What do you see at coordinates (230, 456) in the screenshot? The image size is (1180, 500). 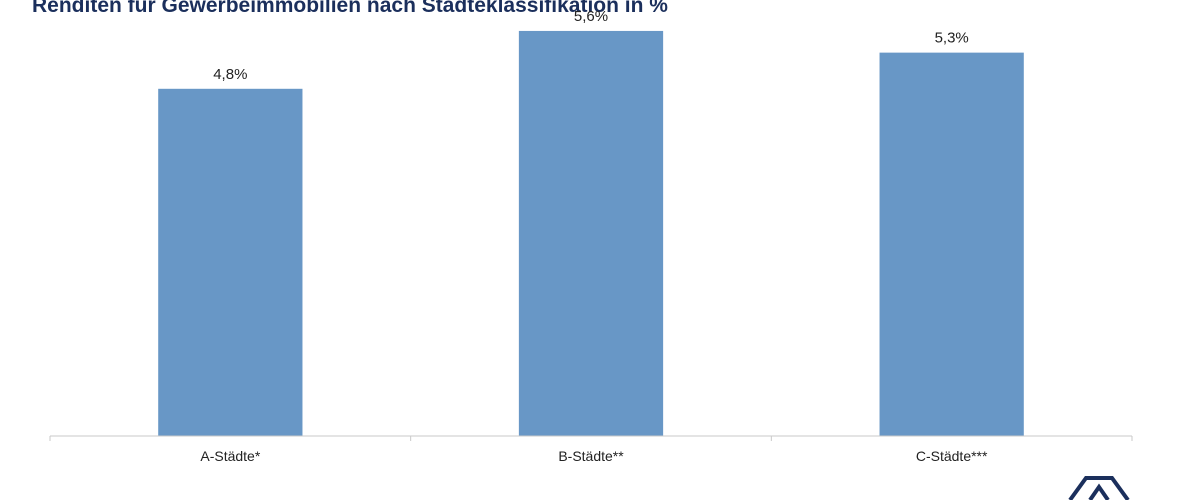 I see `x-tick-label: A-Städte*` at bounding box center [230, 456].